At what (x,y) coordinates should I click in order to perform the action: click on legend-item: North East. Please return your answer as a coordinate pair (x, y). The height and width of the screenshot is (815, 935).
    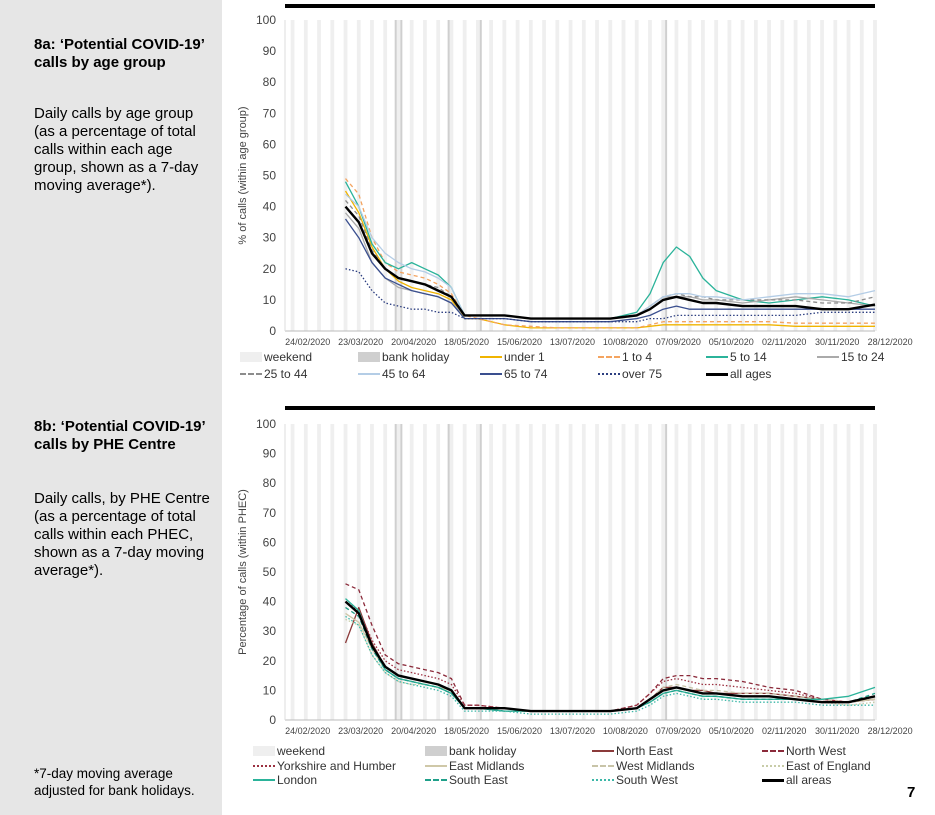
    Looking at the image, I should click on (632, 751).